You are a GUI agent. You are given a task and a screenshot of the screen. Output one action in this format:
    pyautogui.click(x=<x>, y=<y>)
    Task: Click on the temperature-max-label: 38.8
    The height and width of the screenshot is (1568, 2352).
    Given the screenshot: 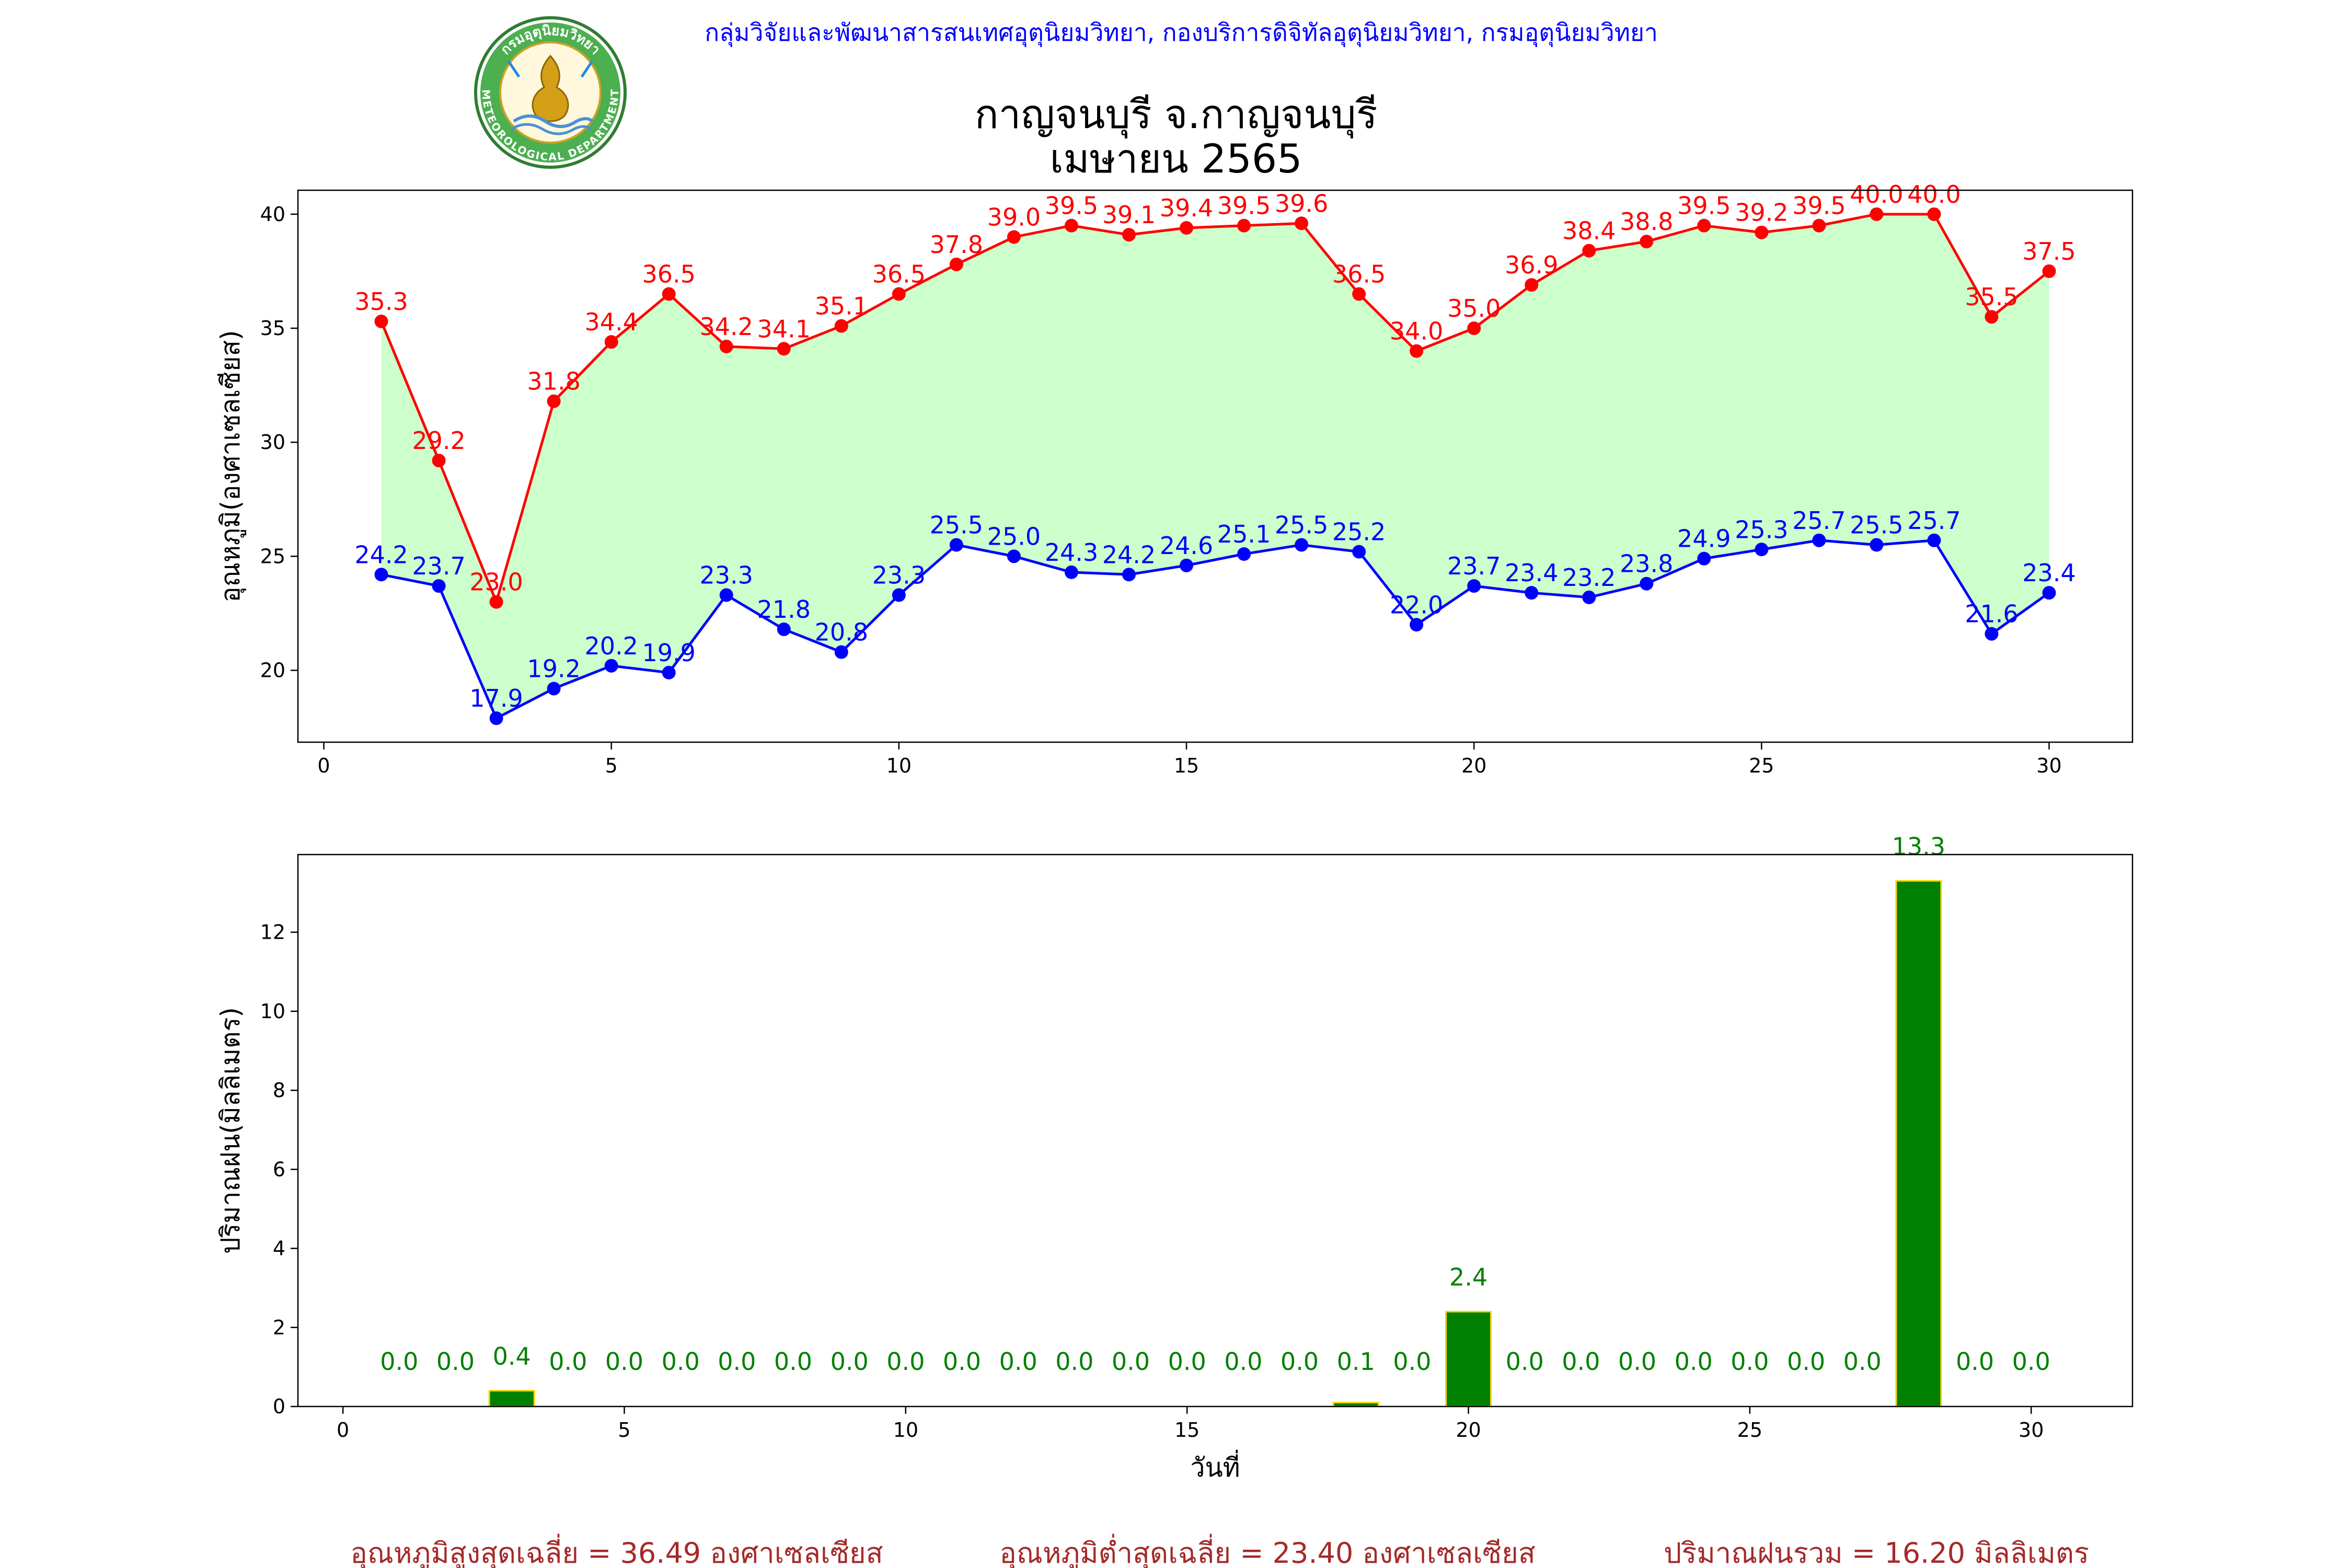 What is the action you would take?
    pyautogui.click(x=1646, y=221)
    